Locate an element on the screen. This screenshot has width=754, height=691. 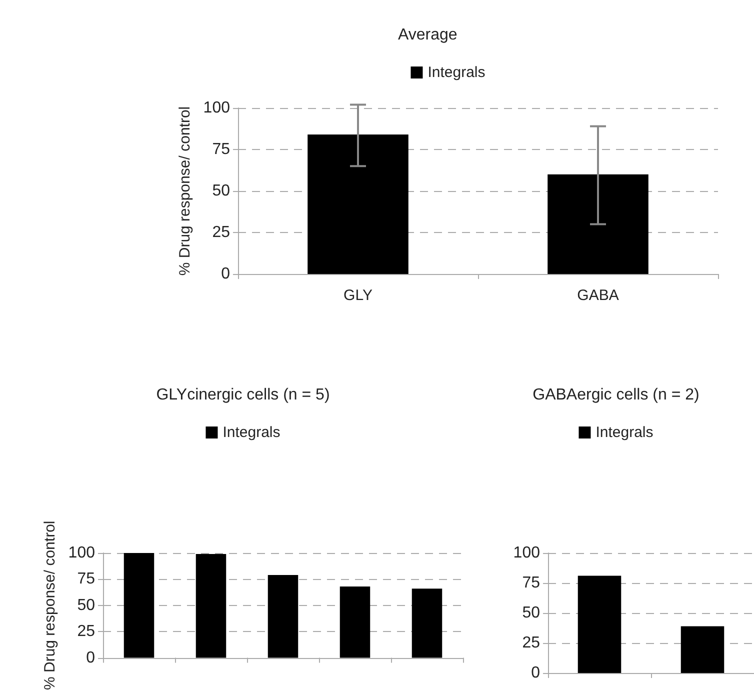
chart-title: GABAergic cells (n = 2) is located at coordinates (616, 395).